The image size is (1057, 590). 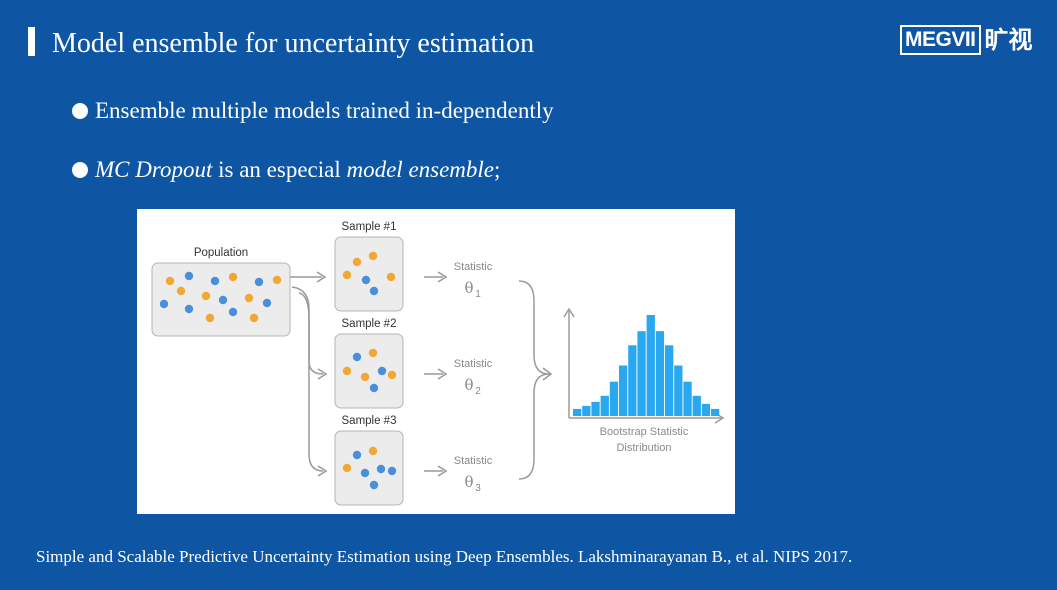 What do you see at coordinates (420, 169) in the screenshot?
I see `model-ensemble-text: model ensemble` at bounding box center [420, 169].